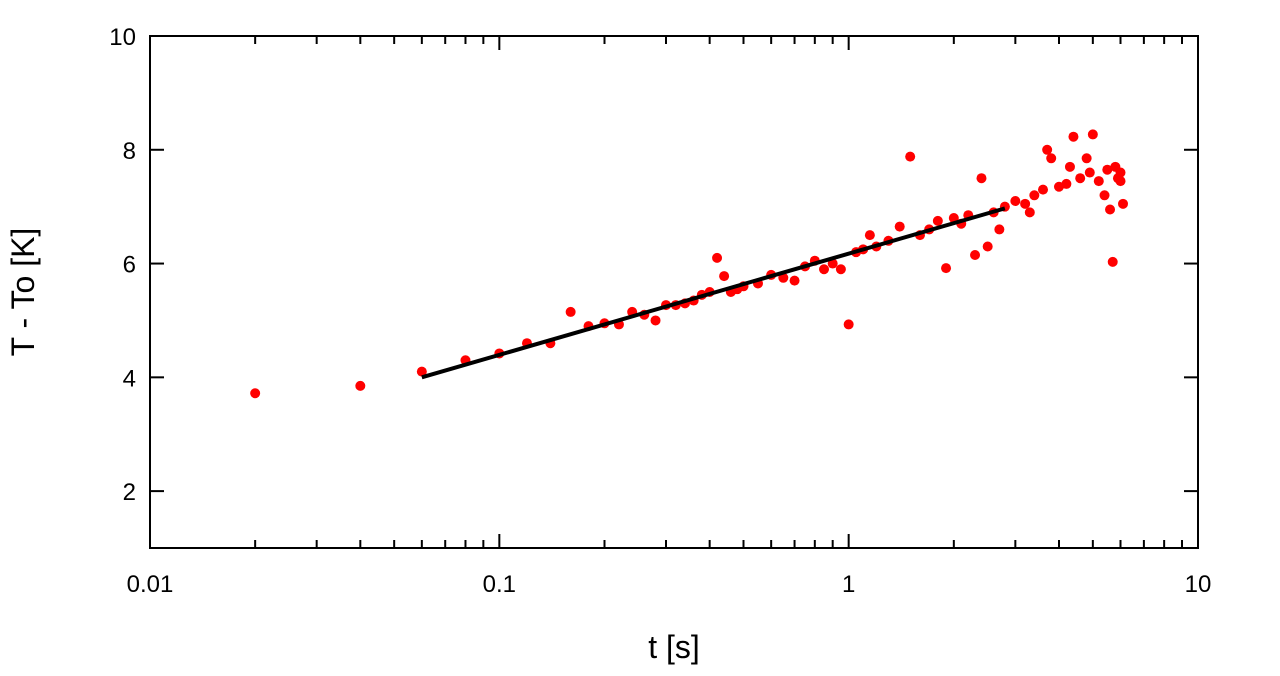 Image resolution: width=1280 pixels, height=676 pixels. Describe the element at coordinates (129, 265) in the screenshot. I see `y-tick-label: 6` at that location.